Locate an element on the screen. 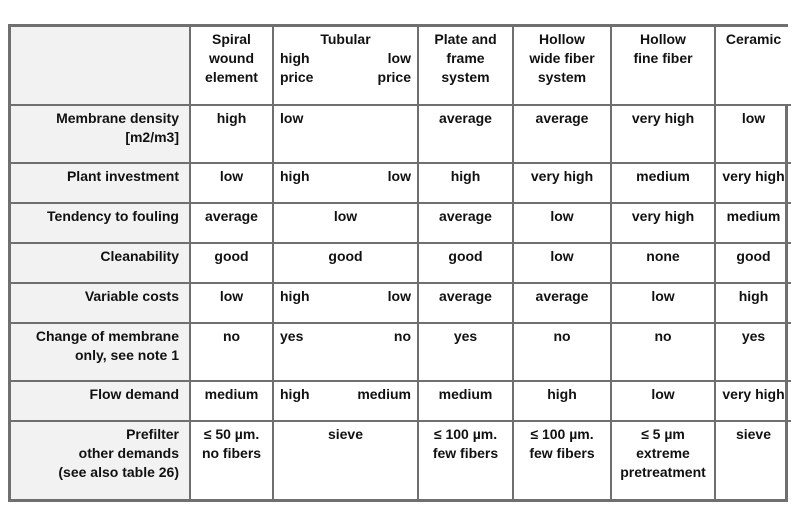 The height and width of the screenshot is (521, 800). cell-hollow-fine: ≤ 5 µm extreme pretreatment is located at coordinates (663, 459).